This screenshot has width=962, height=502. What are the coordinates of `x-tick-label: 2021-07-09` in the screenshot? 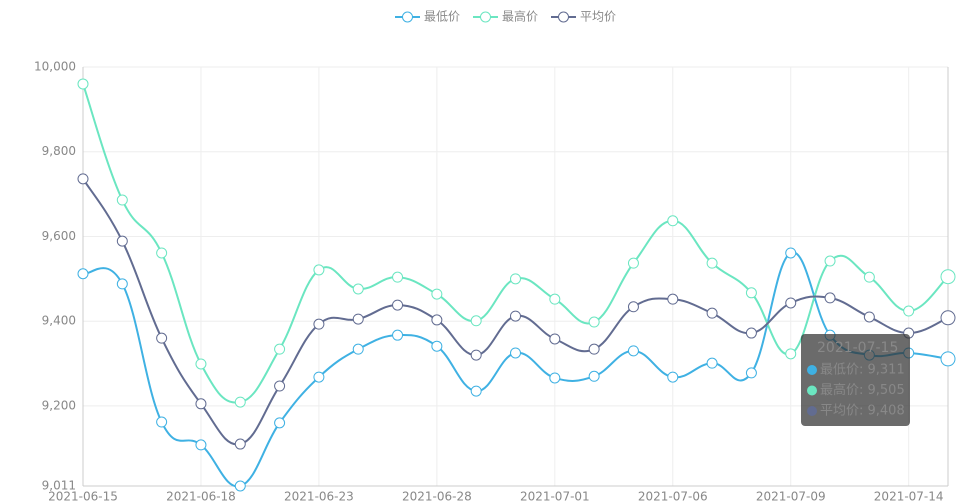 It's located at (791, 496).